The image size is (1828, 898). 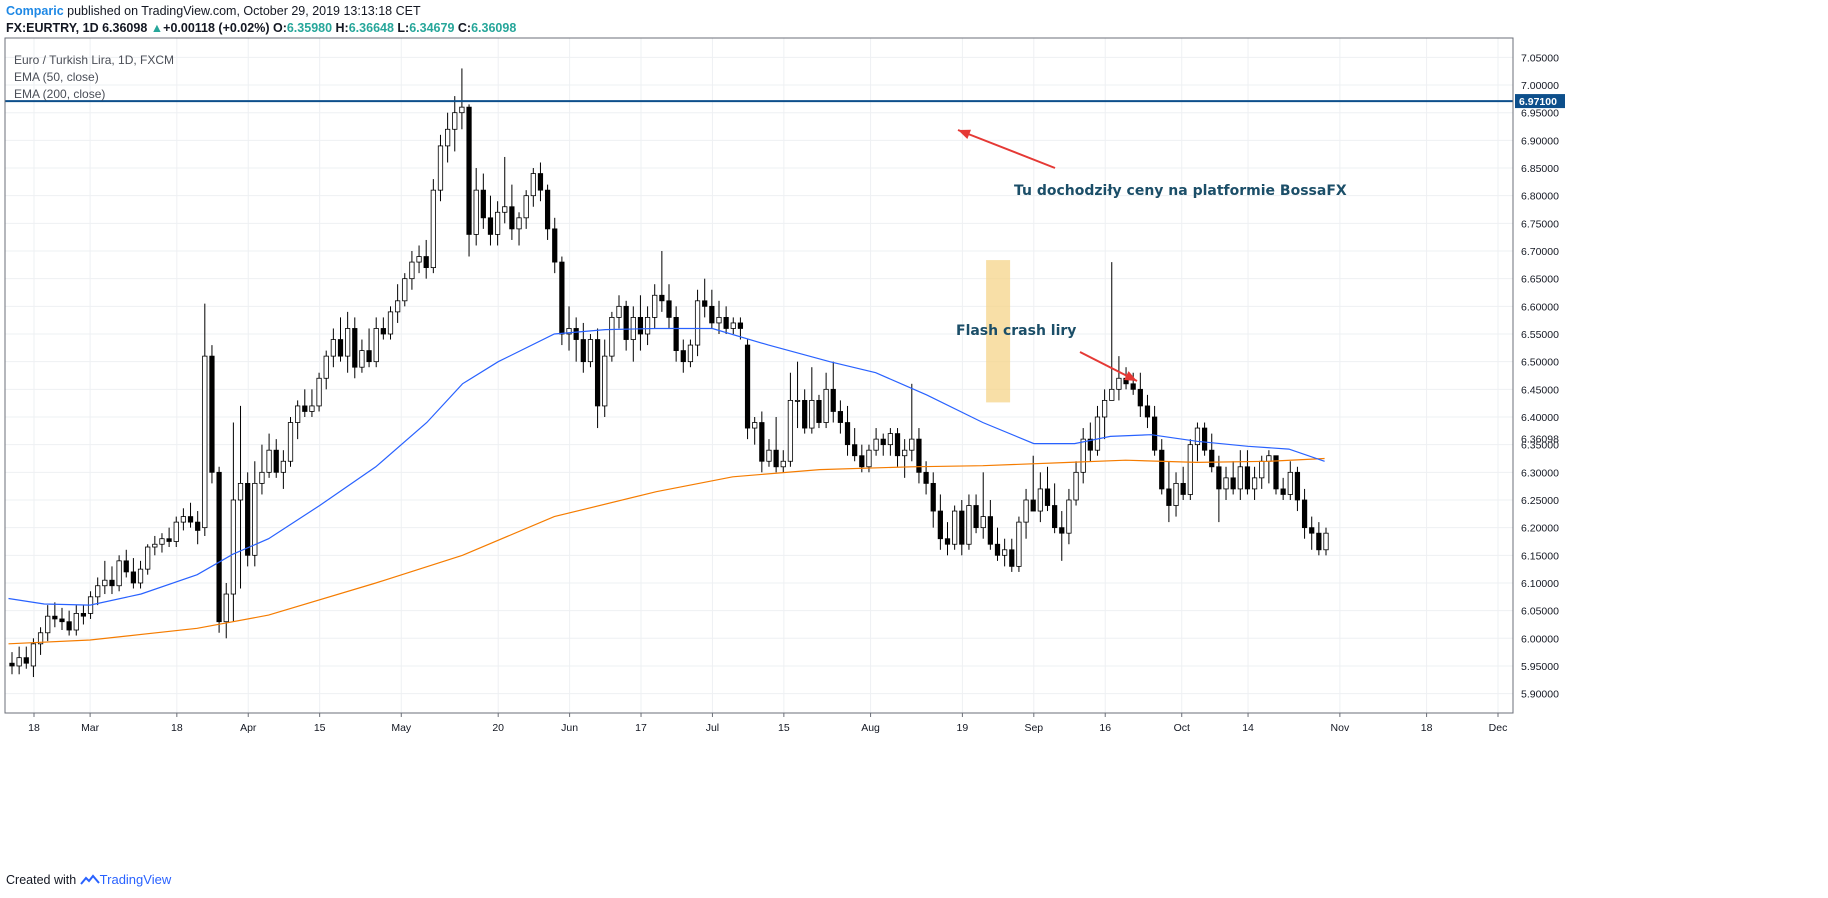 What do you see at coordinates (135, 879) in the screenshot?
I see `tradingview-brand-link: TradingView` at bounding box center [135, 879].